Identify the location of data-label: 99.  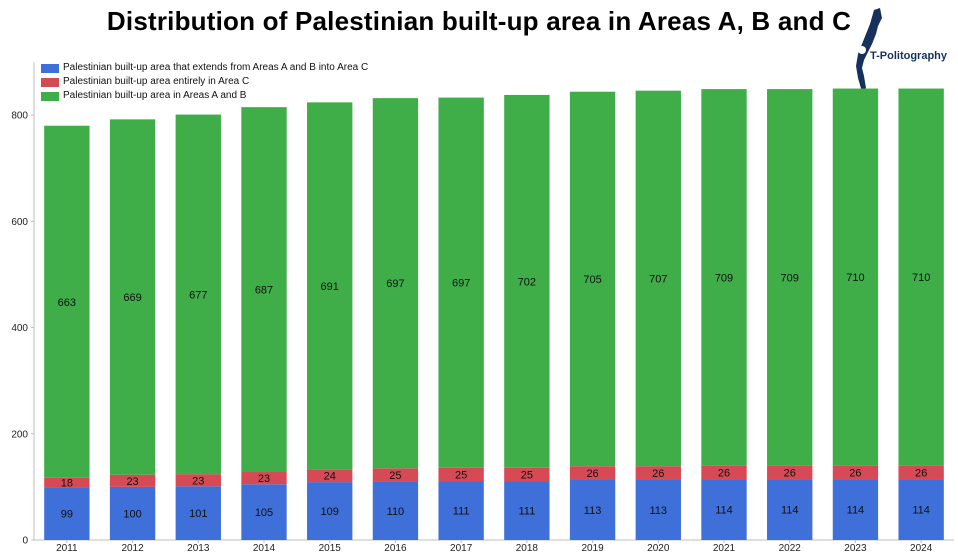
(67, 515).